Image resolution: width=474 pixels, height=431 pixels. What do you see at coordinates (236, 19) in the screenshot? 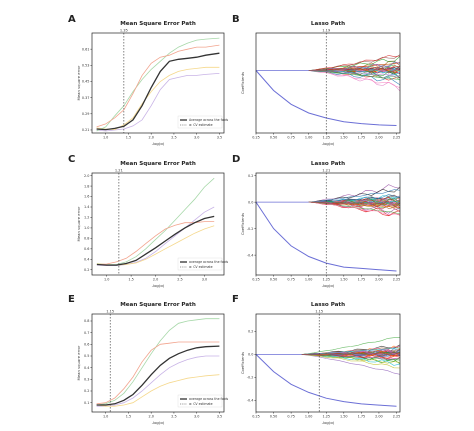
I see `panel-letter: B` at bounding box center [236, 19].